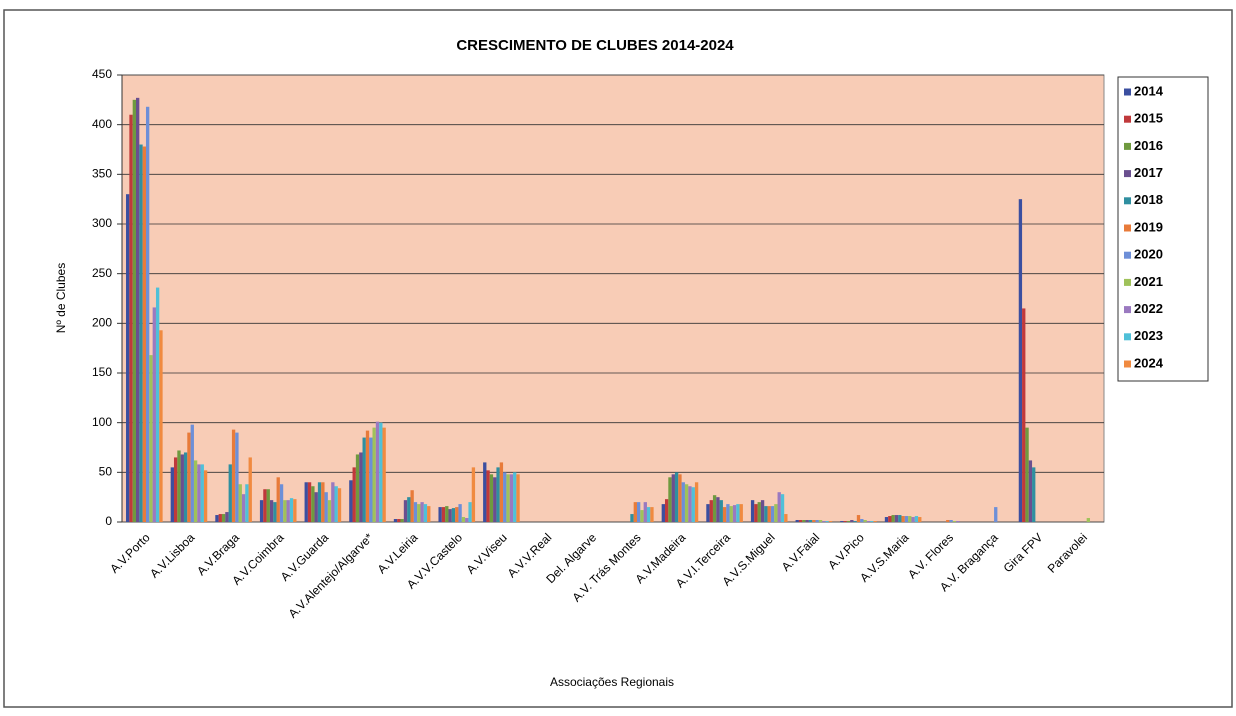 The image size is (1236, 716). What do you see at coordinates (1148, 281) in the screenshot?
I see `legend-label: 2021` at bounding box center [1148, 281].